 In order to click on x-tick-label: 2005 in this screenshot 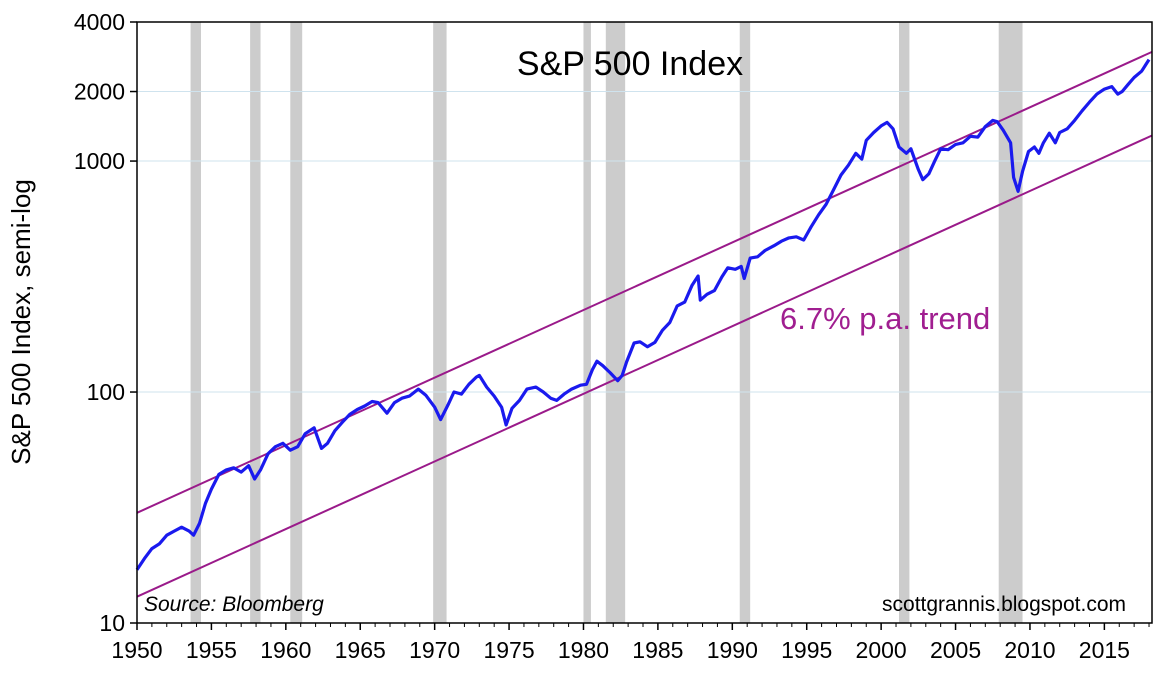, I will do `click(955, 650)`.